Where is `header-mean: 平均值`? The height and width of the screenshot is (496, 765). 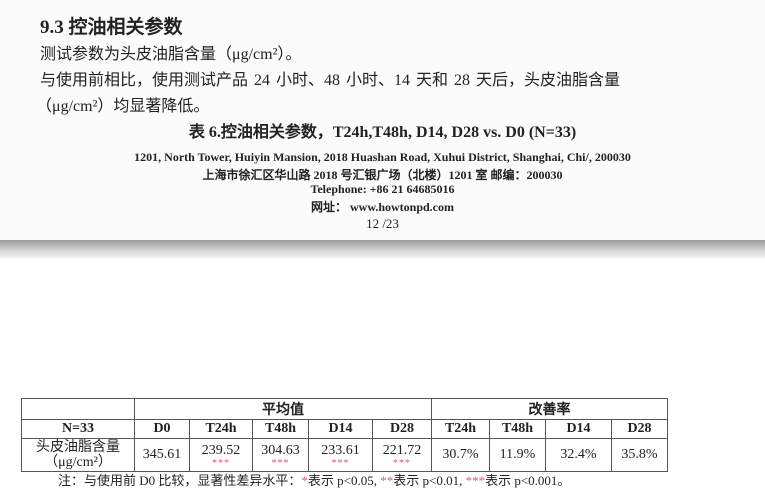
header-mean: 平均值 is located at coordinates (283, 409).